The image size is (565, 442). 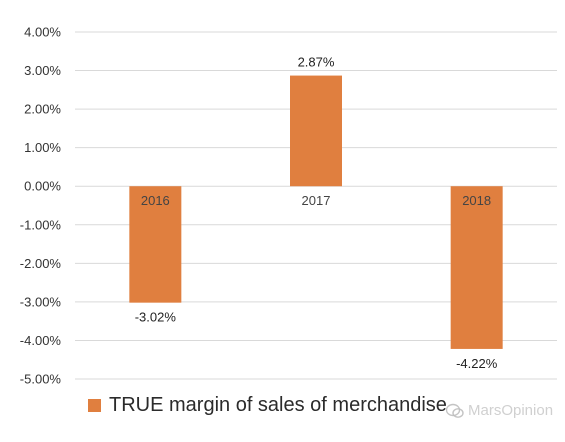 What do you see at coordinates (42, 147) in the screenshot?
I see `y-tick-label: 1.00%` at bounding box center [42, 147].